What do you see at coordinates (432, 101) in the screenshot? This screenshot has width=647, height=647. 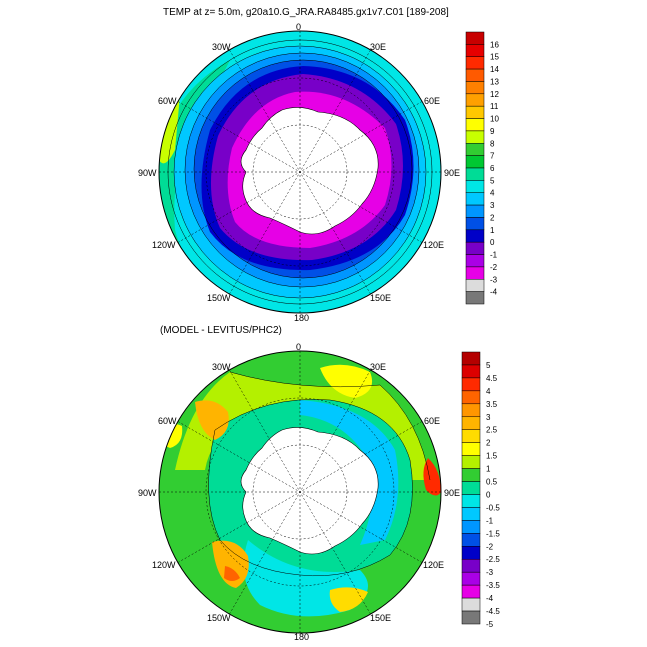 I see `top-lon-label-60e: 60E` at bounding box center [432, 101].